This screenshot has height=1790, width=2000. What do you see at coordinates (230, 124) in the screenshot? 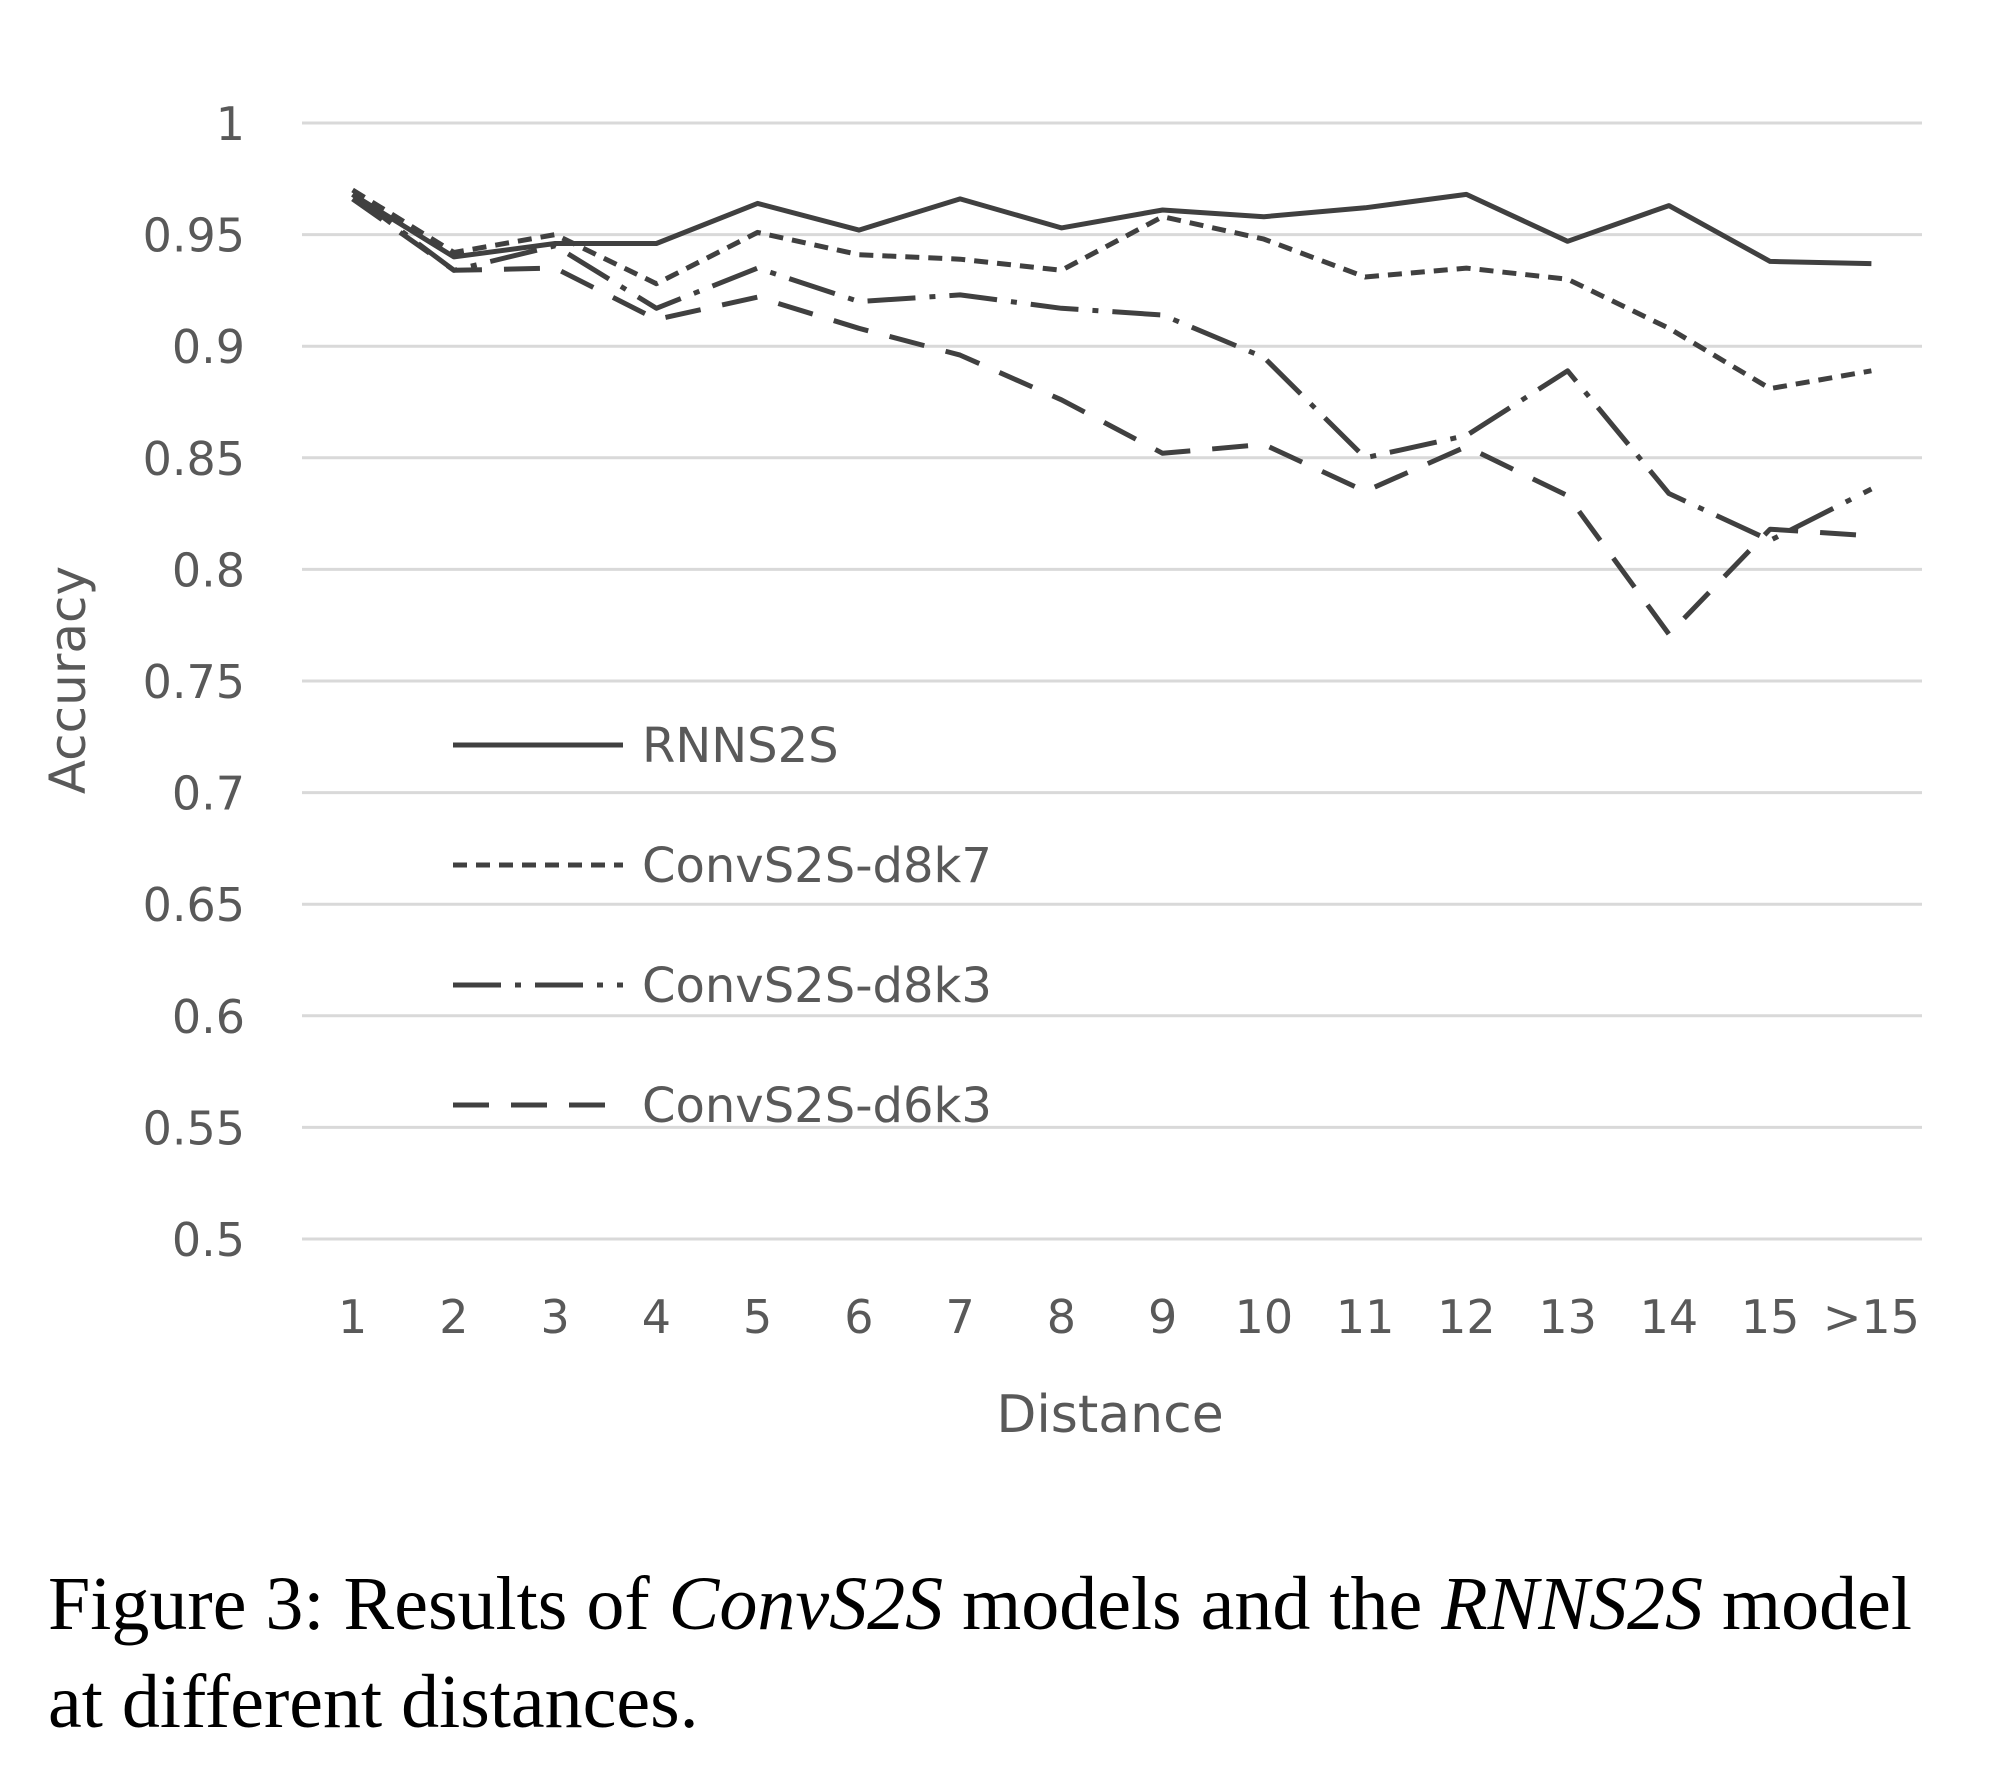
I see `y-tick-label: 1` at bounding box center [230, 124].